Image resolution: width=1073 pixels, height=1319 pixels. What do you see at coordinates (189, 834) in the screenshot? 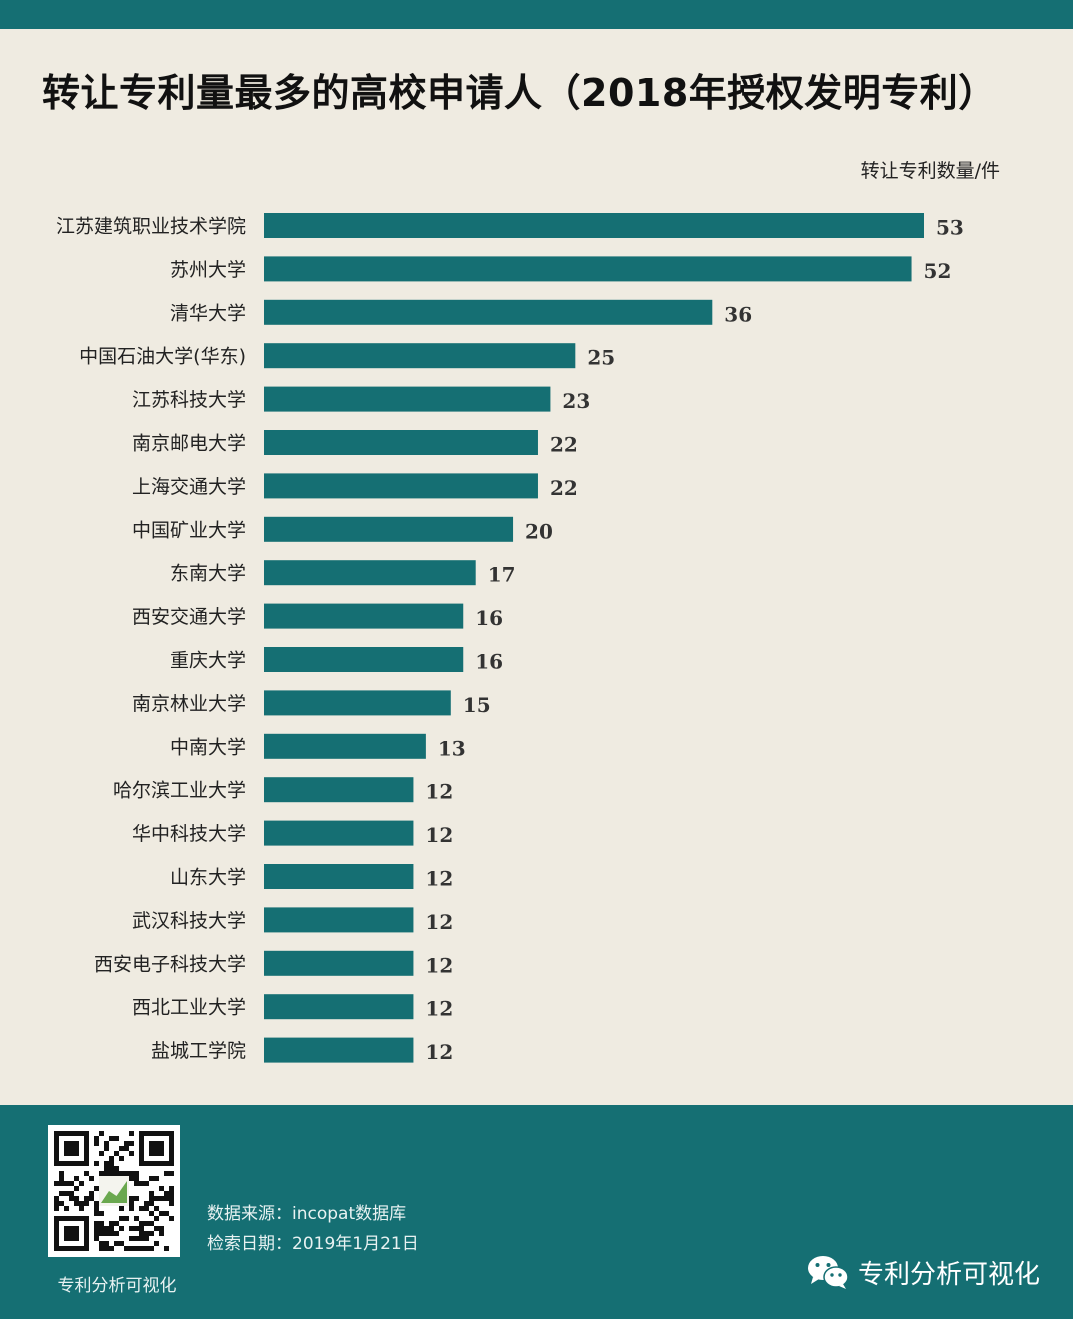
I see `category-label: 华中科技大学` at bounding box center [189, 834].